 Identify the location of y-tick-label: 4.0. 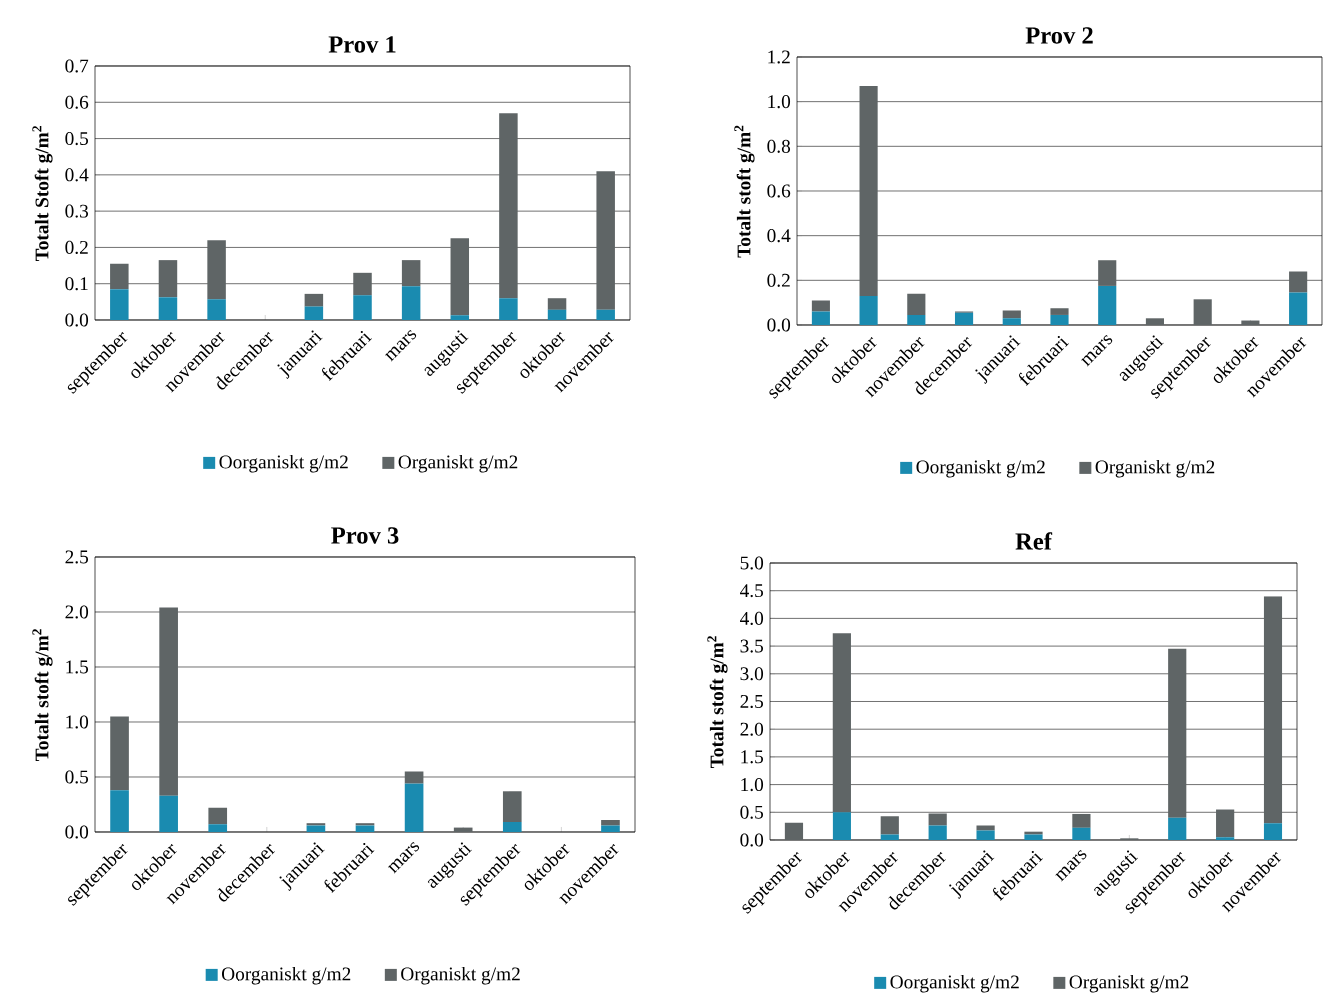
(752, 618).